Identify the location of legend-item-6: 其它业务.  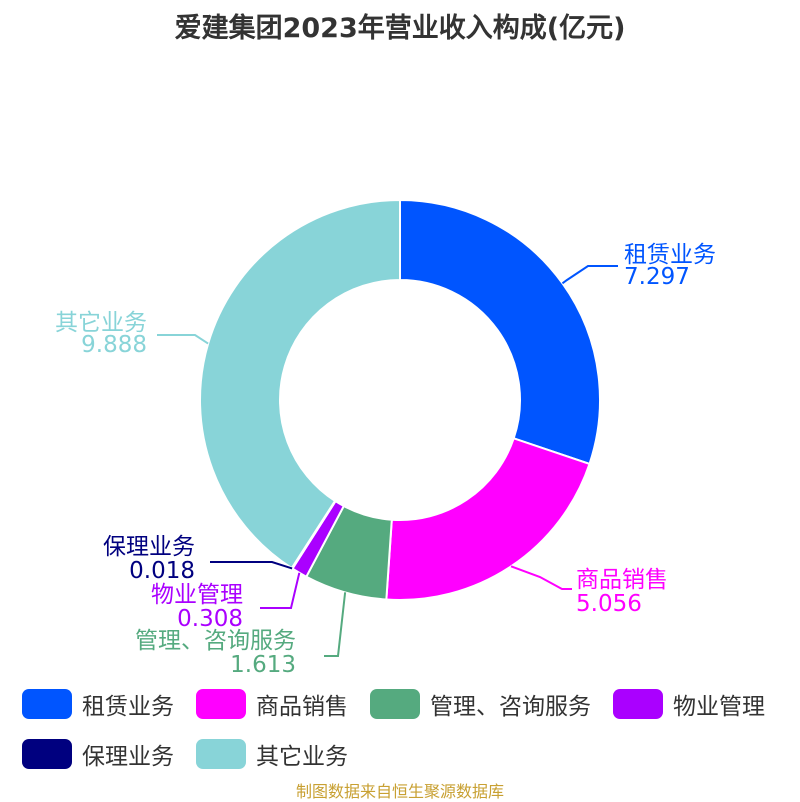
(272, 754).